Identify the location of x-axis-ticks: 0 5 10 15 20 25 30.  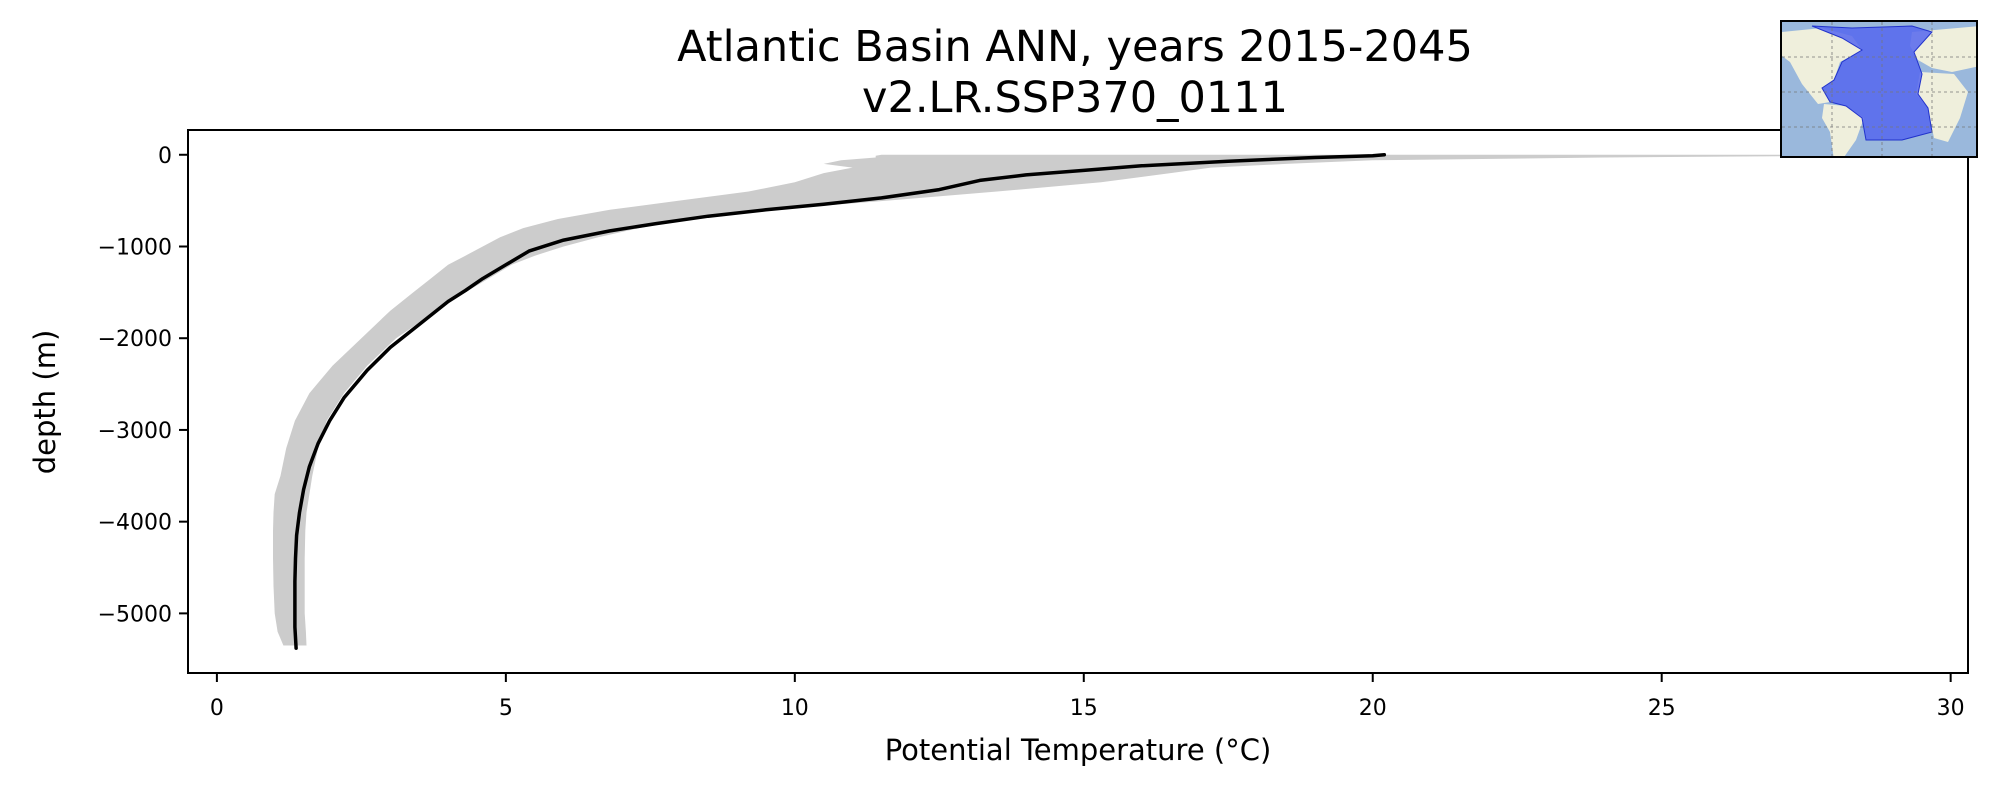
(1087, 697).